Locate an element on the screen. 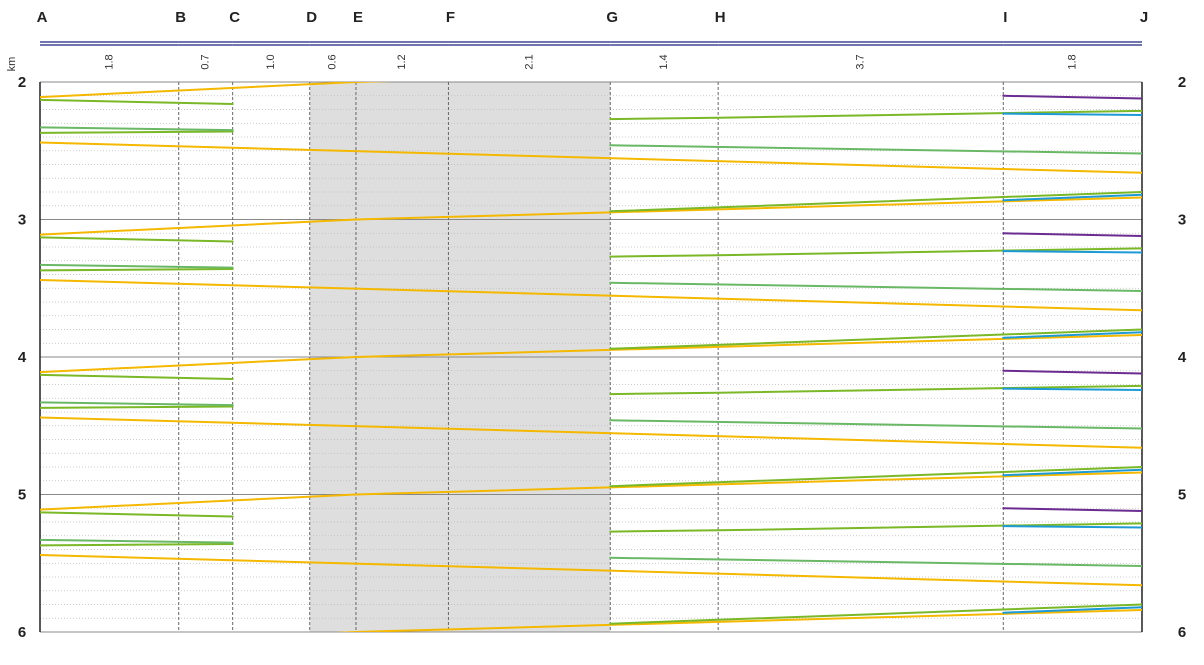 This screenshot has width=1204, height=665. station-label-D: D is located at coordinates (311, 17).